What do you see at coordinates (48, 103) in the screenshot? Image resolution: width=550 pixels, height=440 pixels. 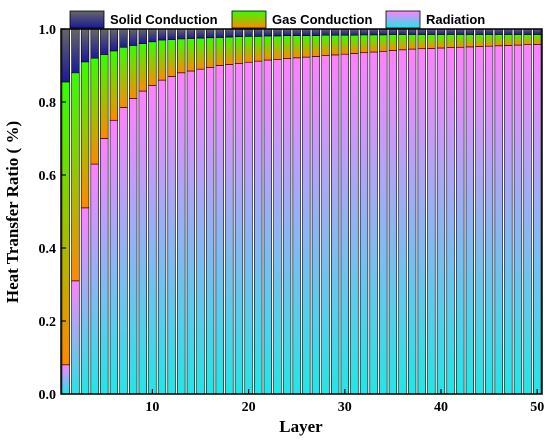 I see `y-tick-label: 0.8` at bounding box center [48, 103].